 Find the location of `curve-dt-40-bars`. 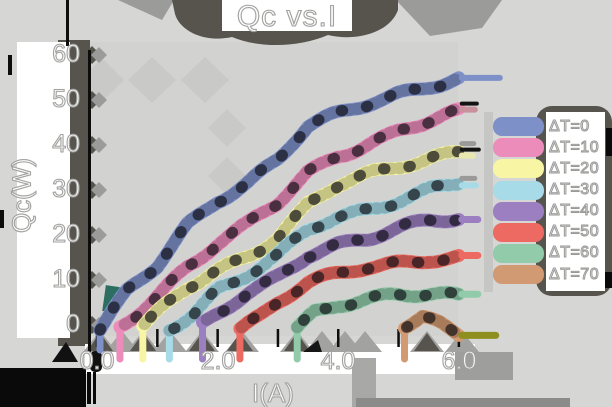

curve-dt-40-bars is located at coordinates (331, 271).